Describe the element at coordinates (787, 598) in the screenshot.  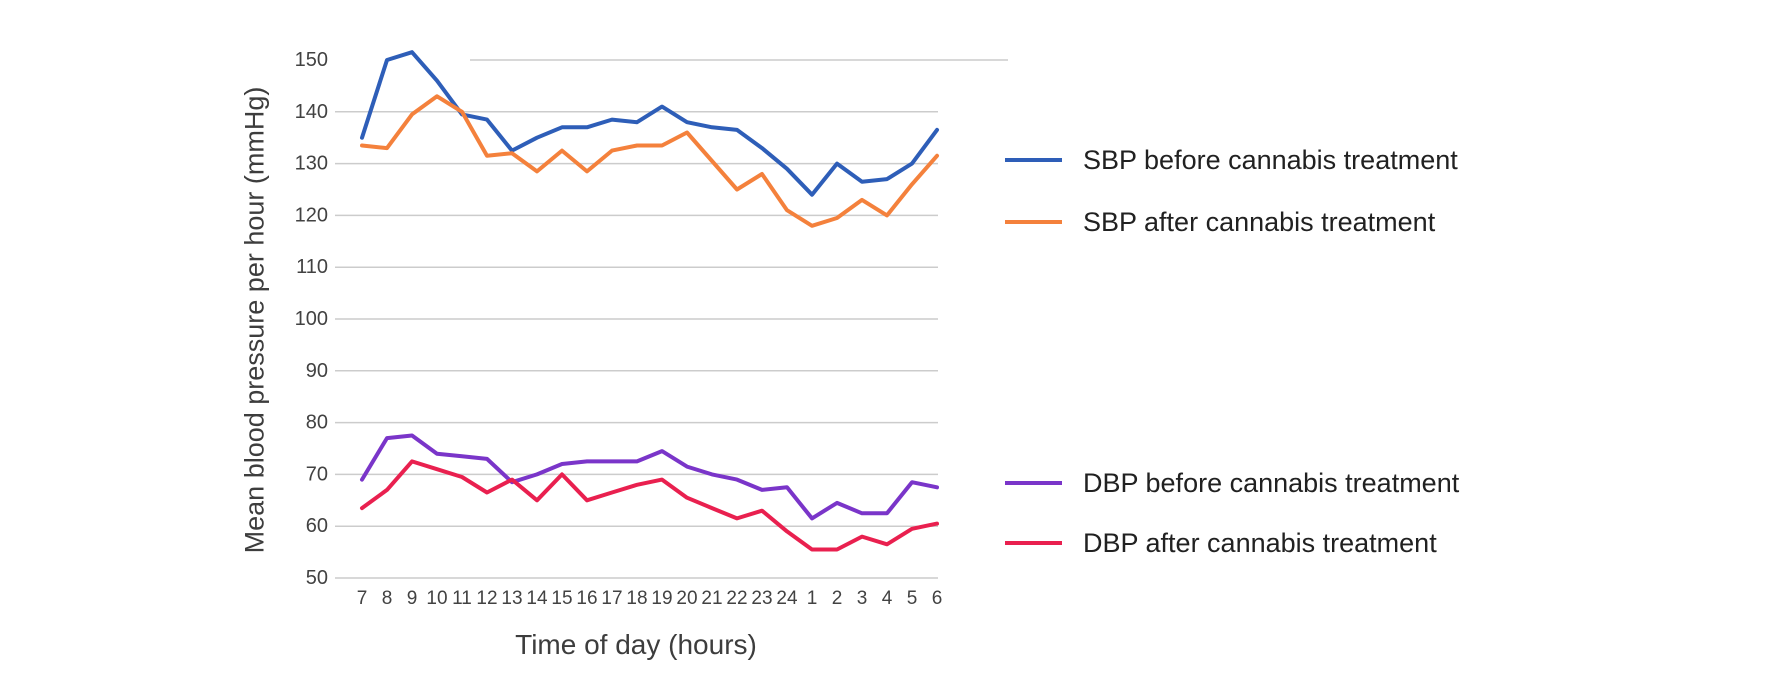
I see `x-tick-label-24: 24` at that location.